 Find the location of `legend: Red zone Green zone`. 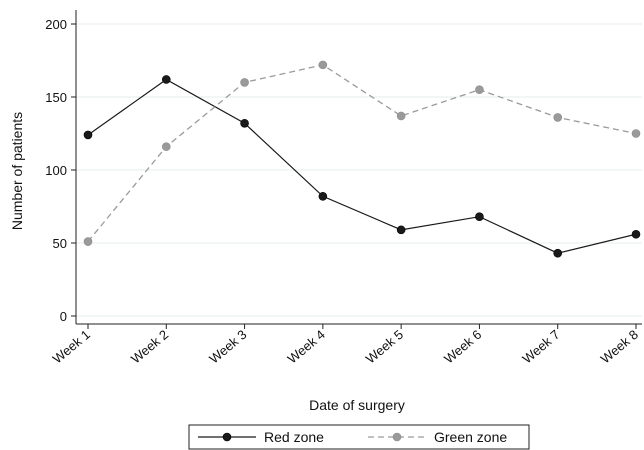

legend: Red zone Green zone is located at coordinates (359, 437).